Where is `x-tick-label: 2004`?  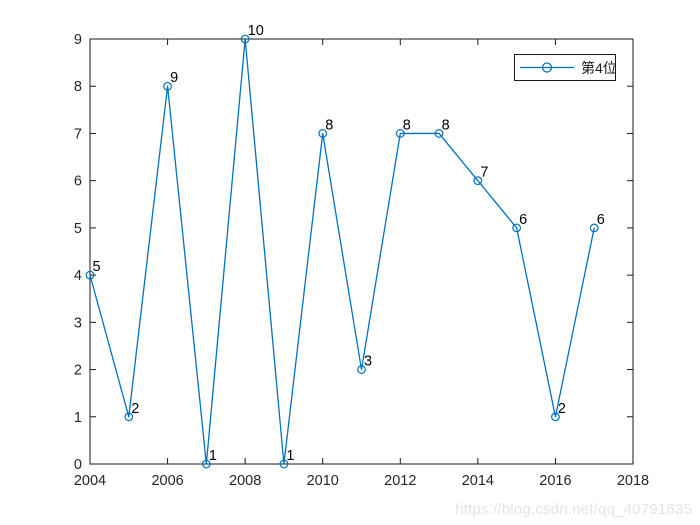
x-tick-label: 2004 is located at coordinates (90, 481).